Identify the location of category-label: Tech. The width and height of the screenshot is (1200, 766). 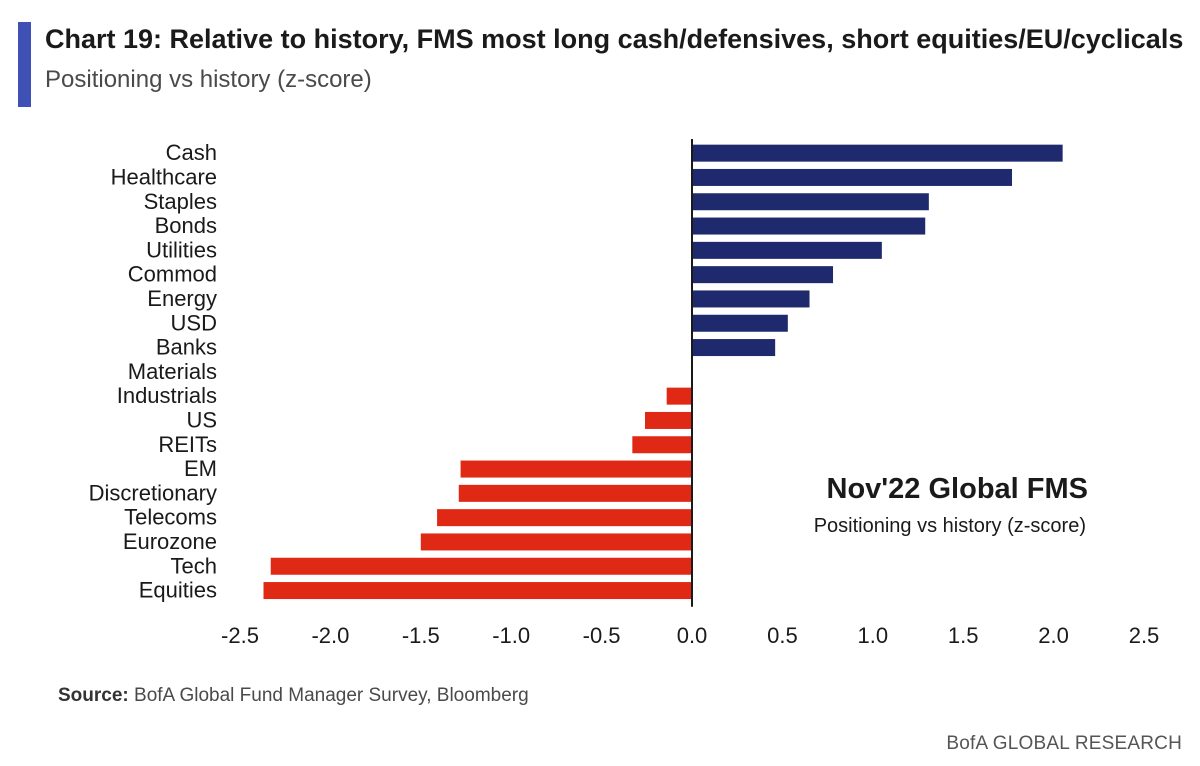
(194, 565).